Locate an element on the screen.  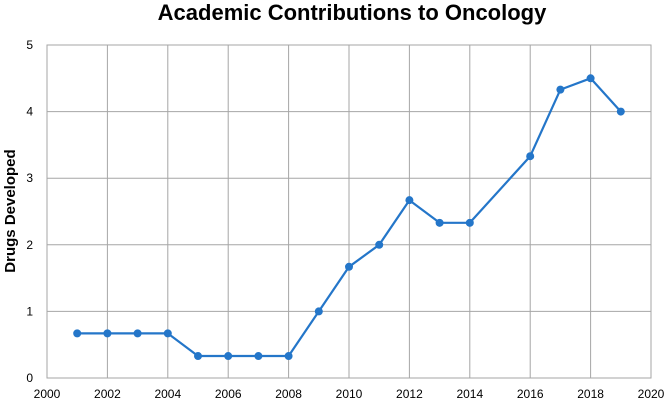
y-tick-label: 2 is located at coordinates (29, 245).